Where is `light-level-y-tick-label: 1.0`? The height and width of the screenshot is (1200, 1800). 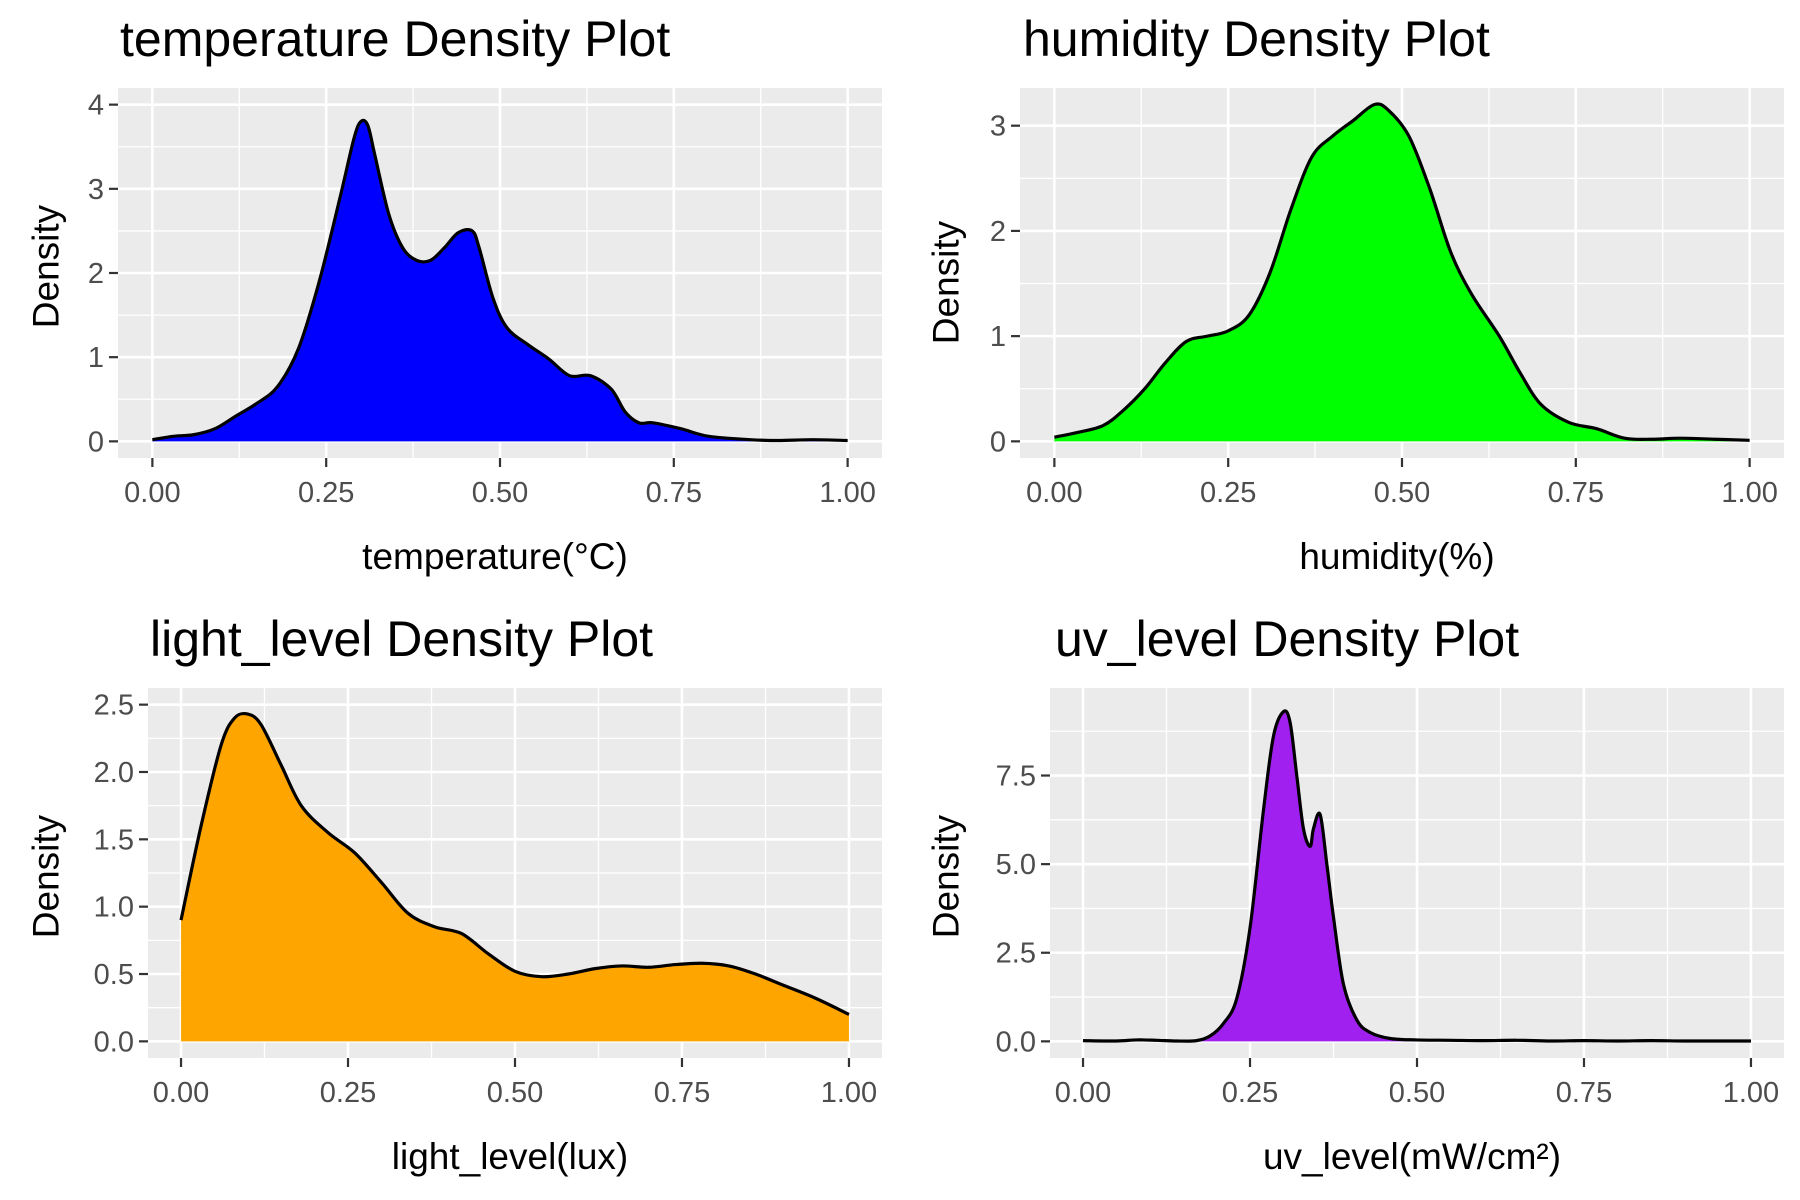 light-level-y-tick-label: 1.0 is located at coordinates (114, 908).